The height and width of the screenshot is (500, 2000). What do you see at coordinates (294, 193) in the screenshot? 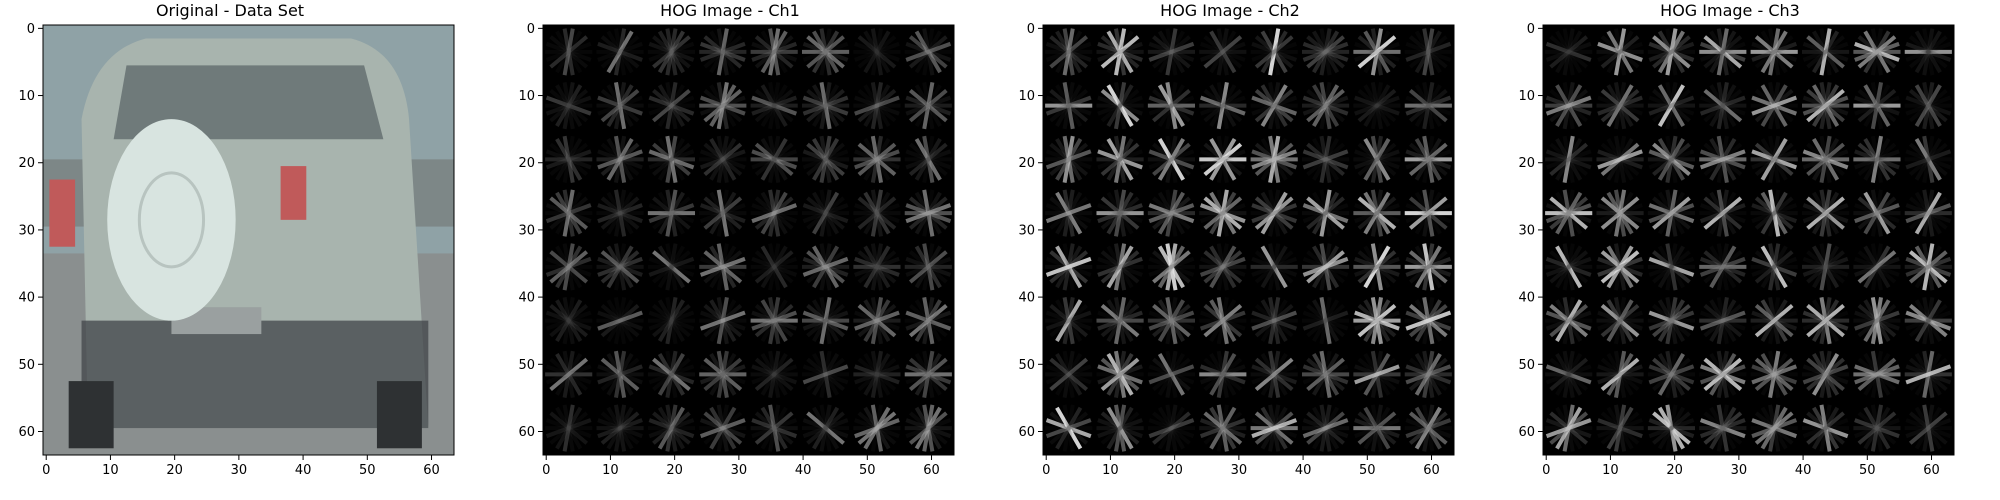
I see `tail-light-right` at bounding box center [294, 193].